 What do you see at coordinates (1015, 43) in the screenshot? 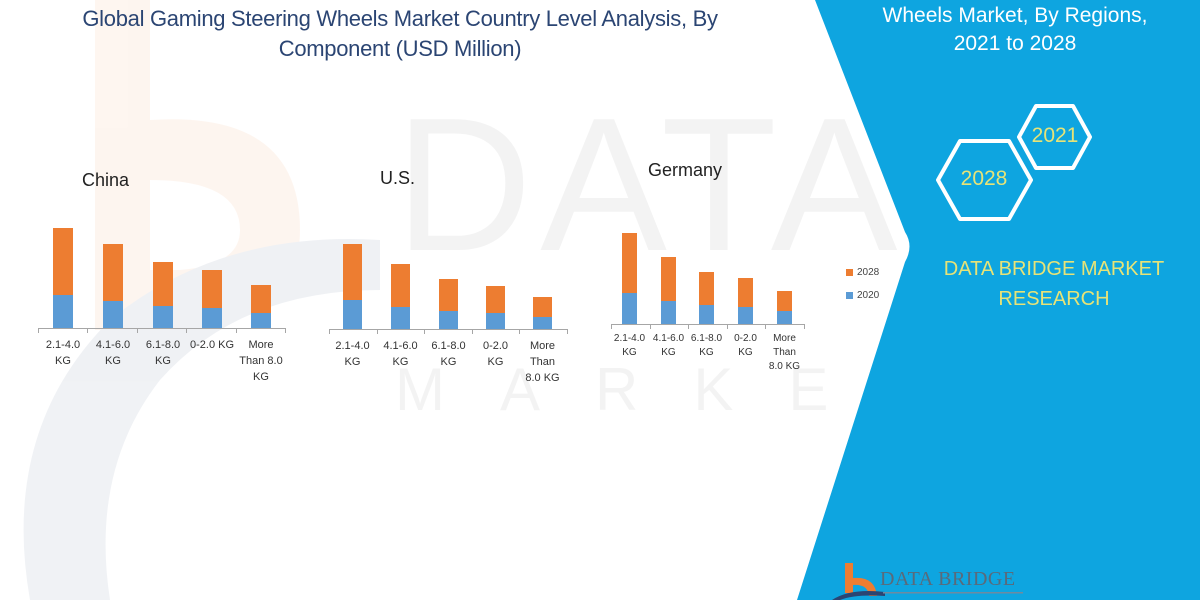
I see `panel-title-line-2: 2021 to 2028` at bounding box center [1015, 43].